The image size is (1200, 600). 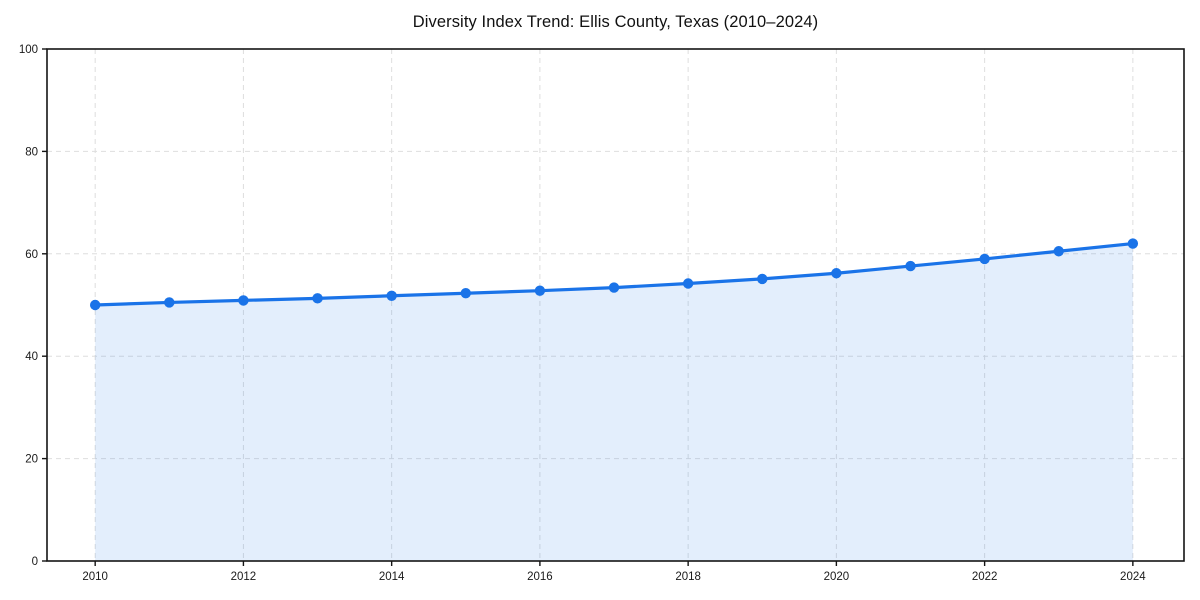 What do you see at coordinates (95, 577) in the screenshot?
I see `x-tick-label: 2010` at bounding box center [95, 577].